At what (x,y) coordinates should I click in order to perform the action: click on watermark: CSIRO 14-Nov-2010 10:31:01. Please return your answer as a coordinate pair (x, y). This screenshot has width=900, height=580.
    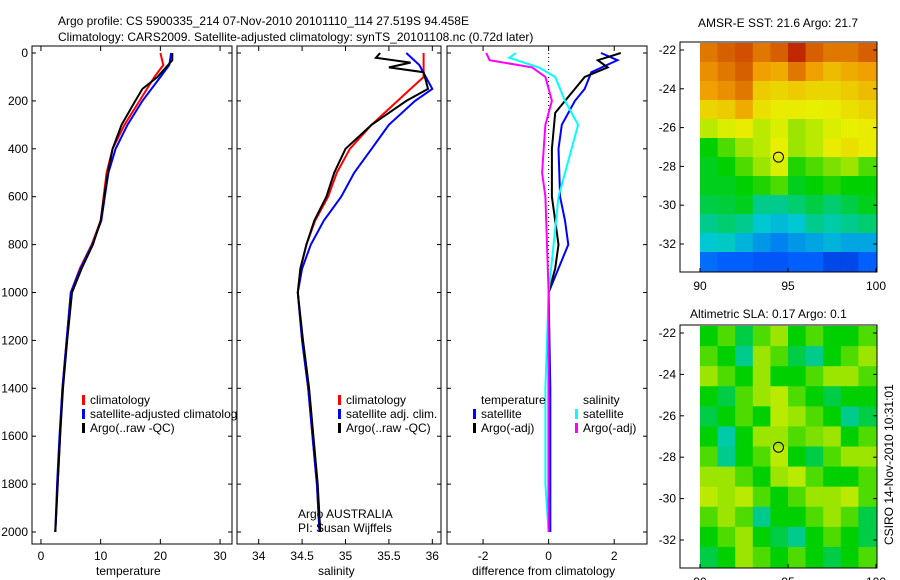
    Looking at the image, I should click on (889, 464).